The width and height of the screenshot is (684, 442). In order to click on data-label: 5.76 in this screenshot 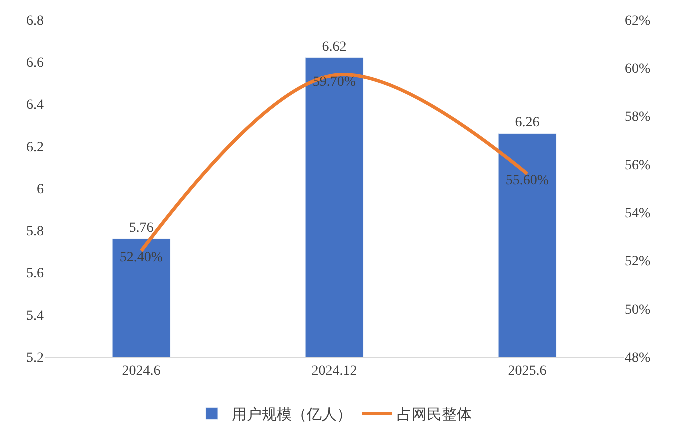, I will do `click(141, 228)`.